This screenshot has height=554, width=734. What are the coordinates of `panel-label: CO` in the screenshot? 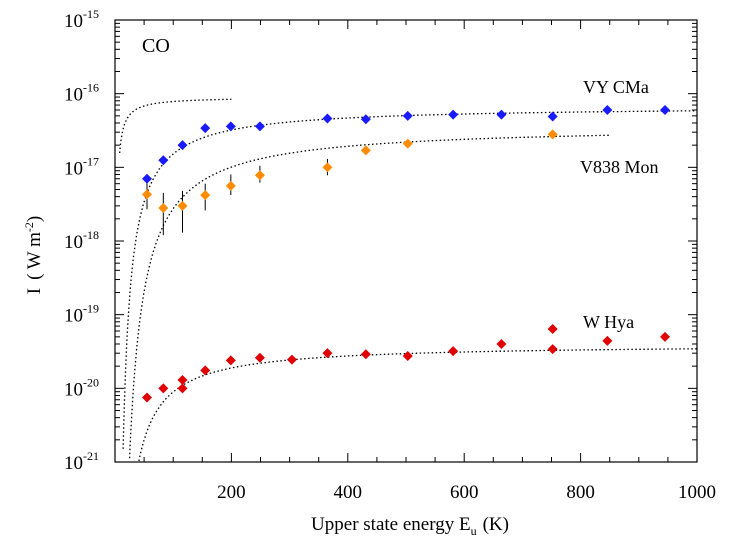 It's located at (156, 46).